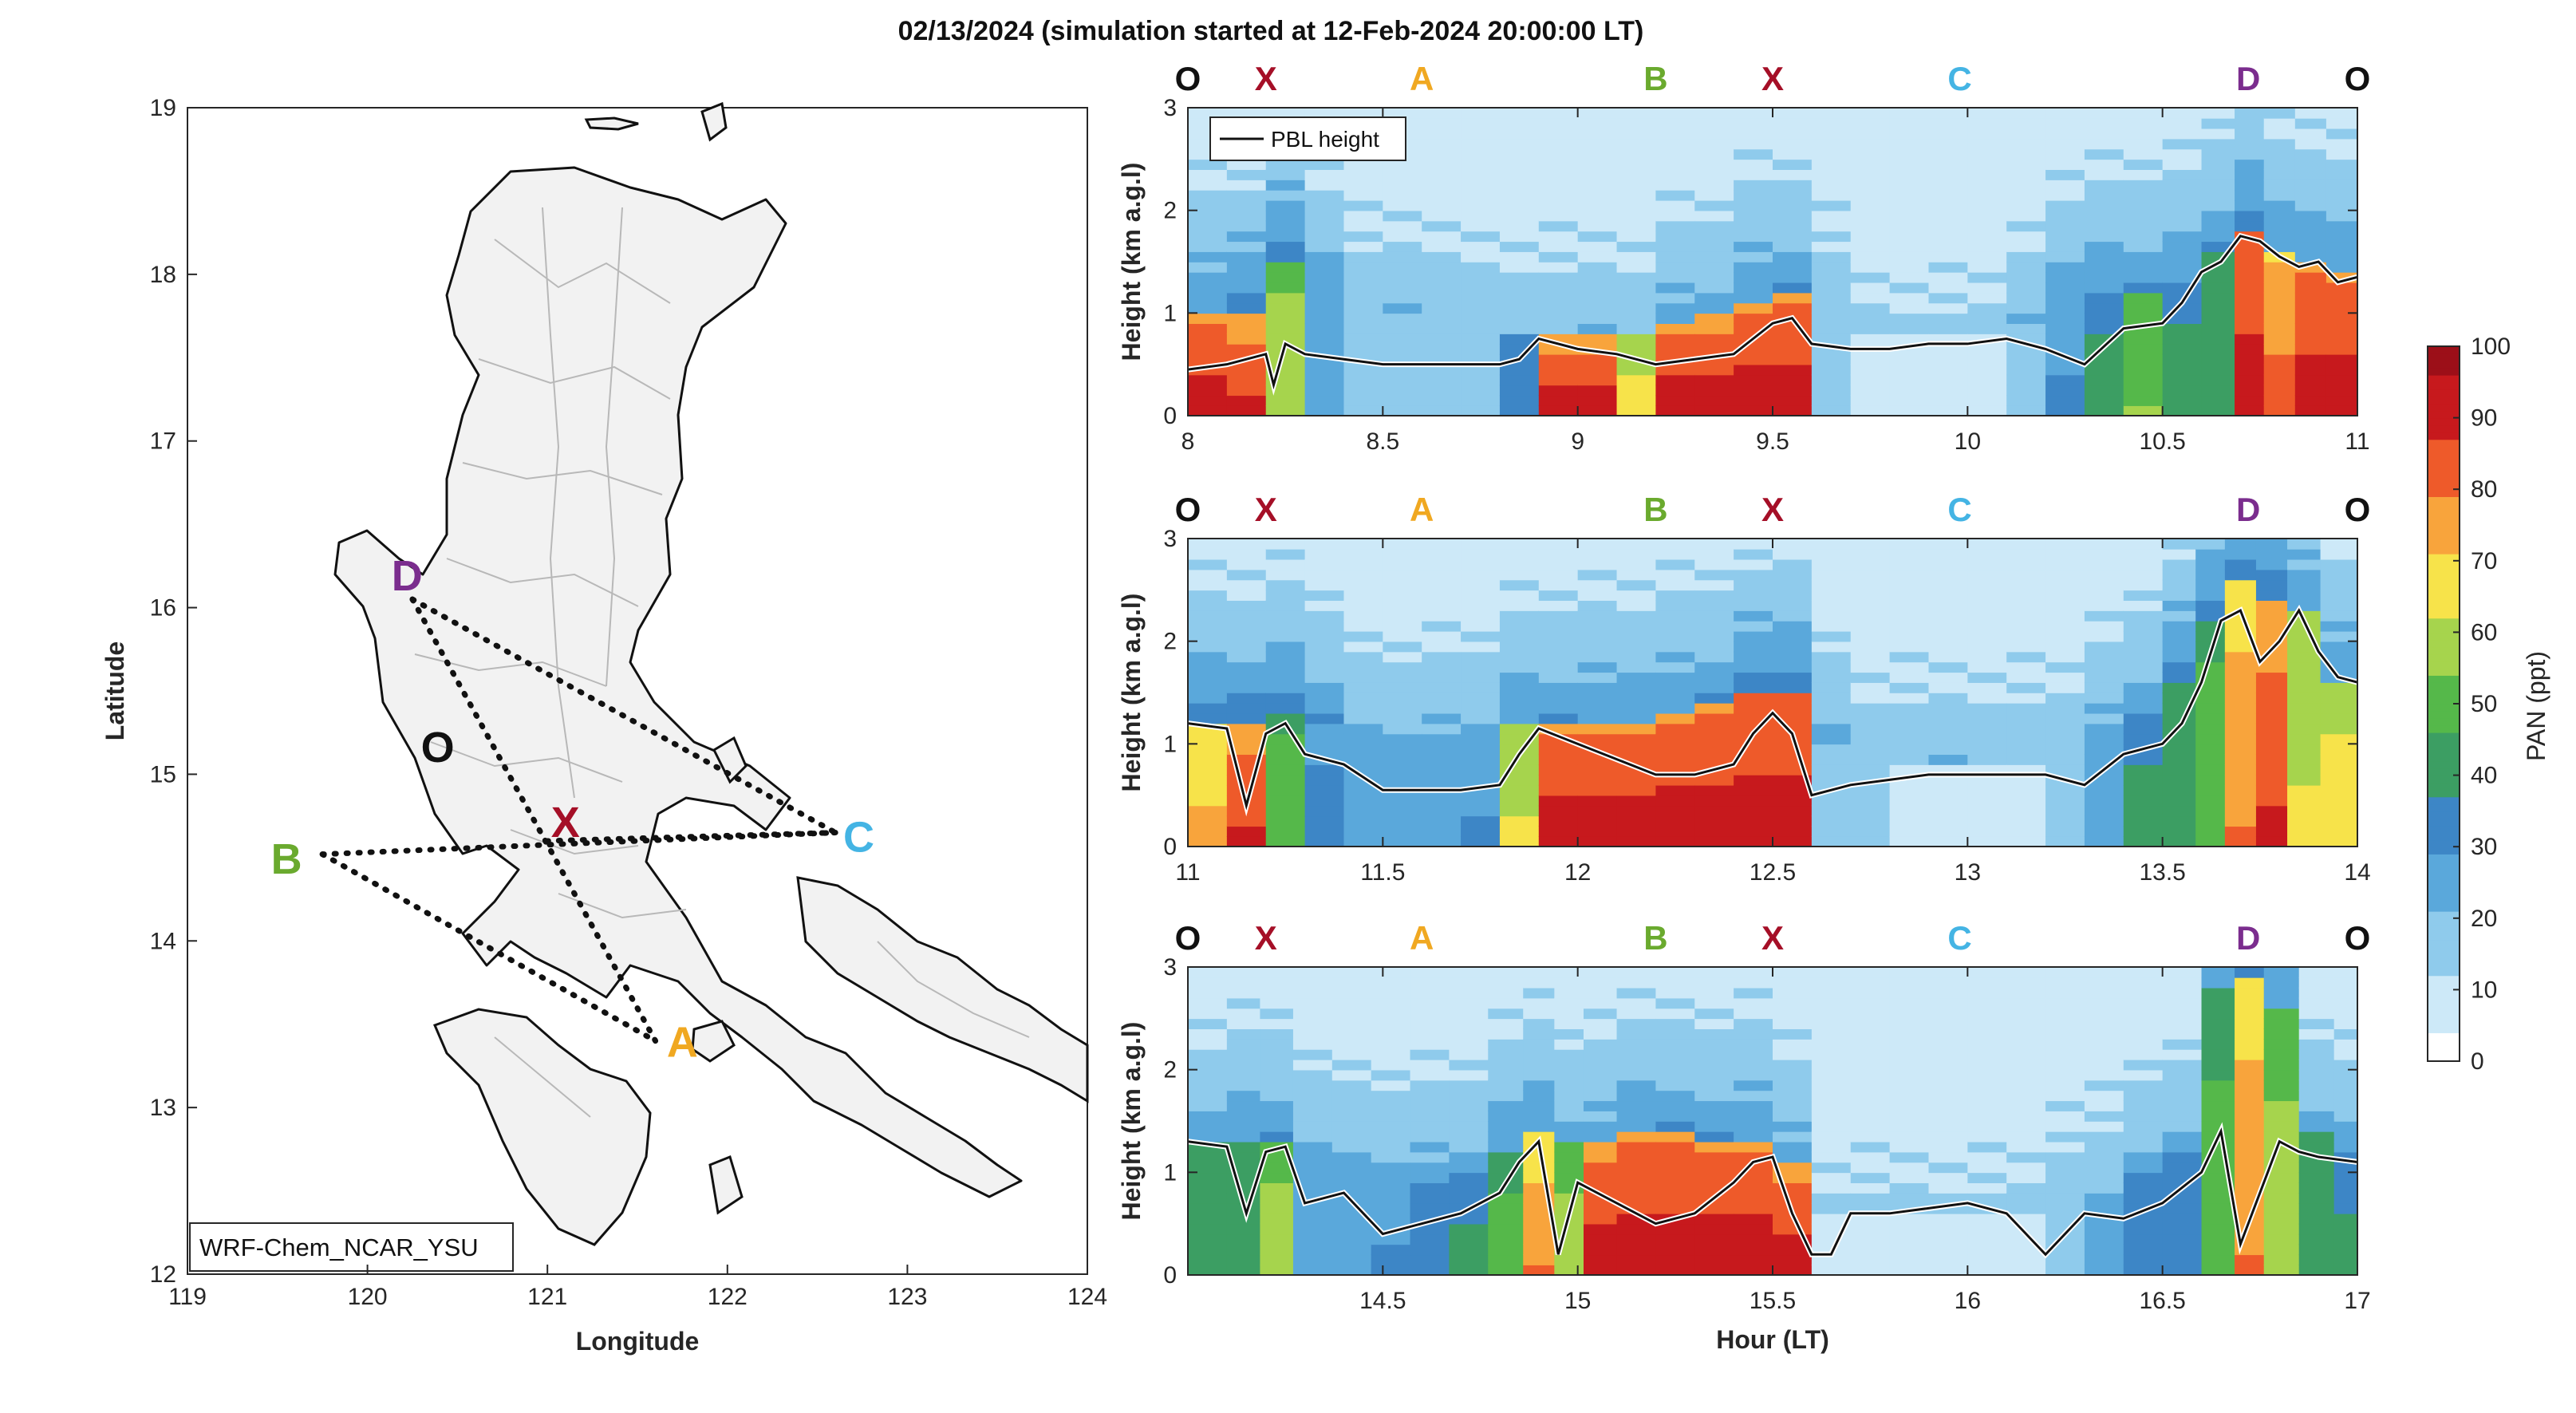 The height and width of the screenshot is (1413, 2576). I want to click on map-ytick-label: 15, so click(163, 774).